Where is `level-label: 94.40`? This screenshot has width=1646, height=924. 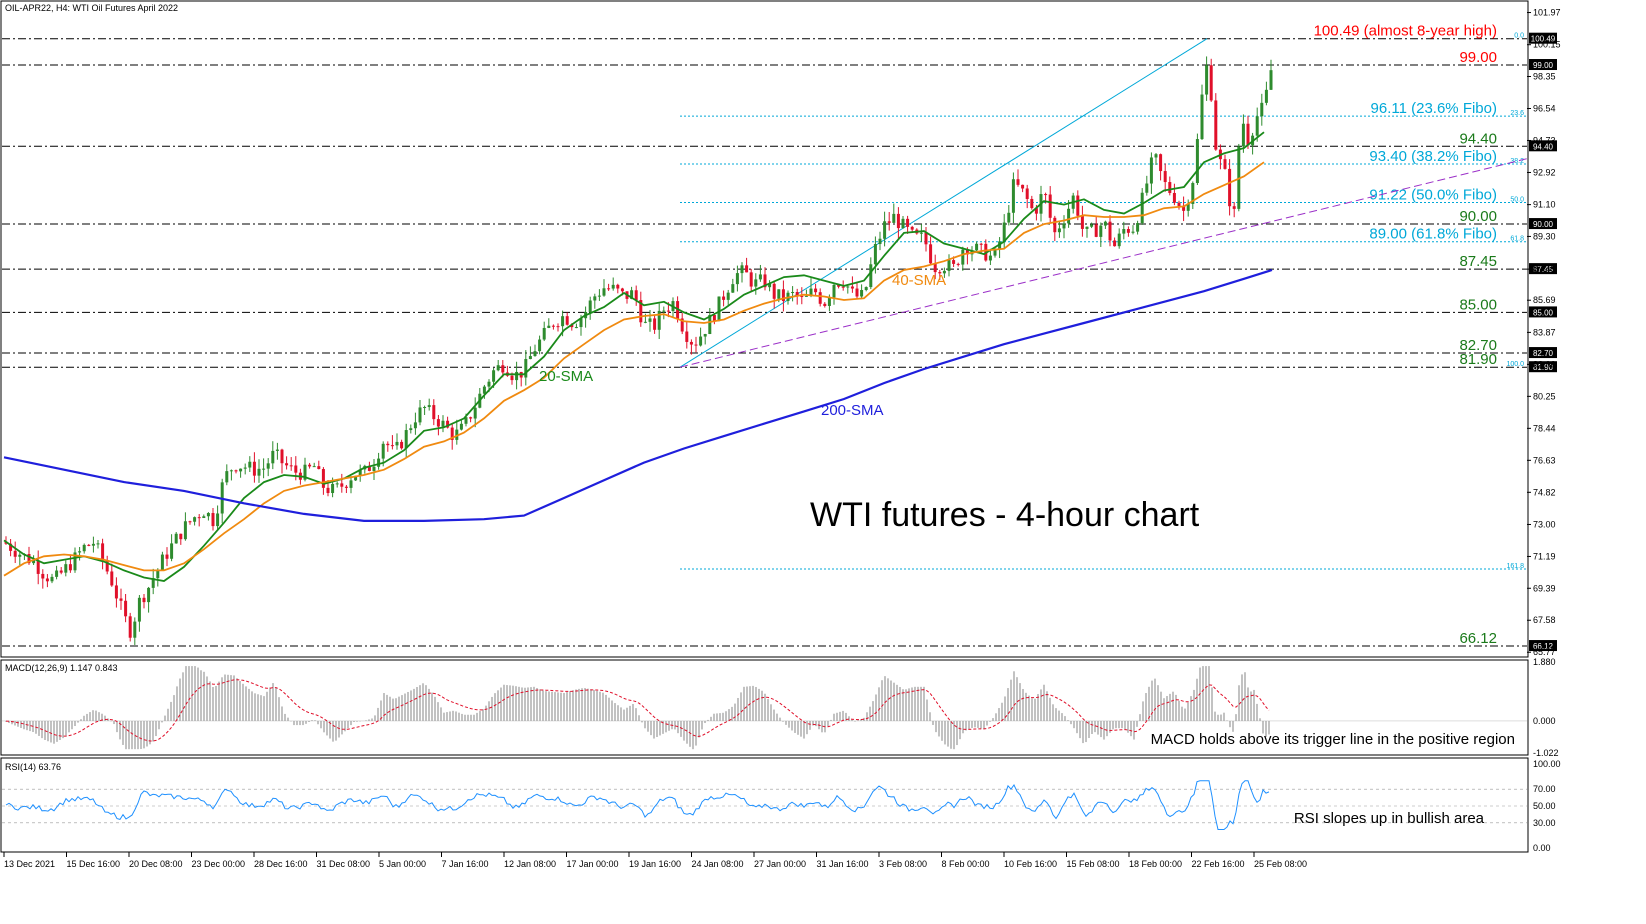 level-label: 94.40 is located at coordinates (1478, 138).